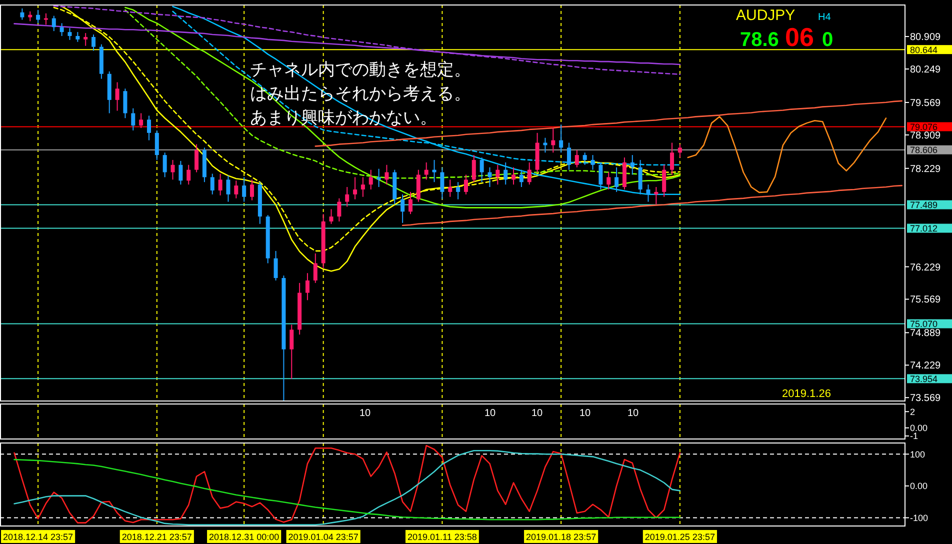  Describe the element at coordinates (926, 366) in the screenshot. I see `y-tick-label: 74.229` at that location.